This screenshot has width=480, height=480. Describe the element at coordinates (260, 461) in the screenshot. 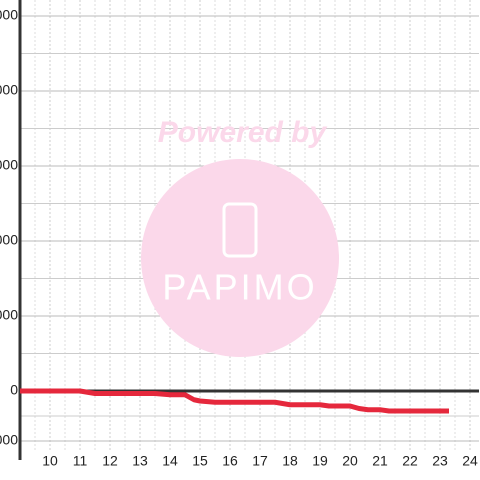

I see `x-tick-label: 17` at that location.